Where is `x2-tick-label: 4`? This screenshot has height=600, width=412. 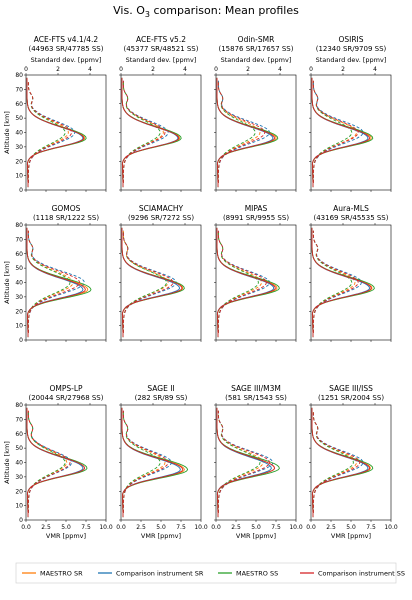
x2-tick-label: 4 is located at coordinates (280, 69).